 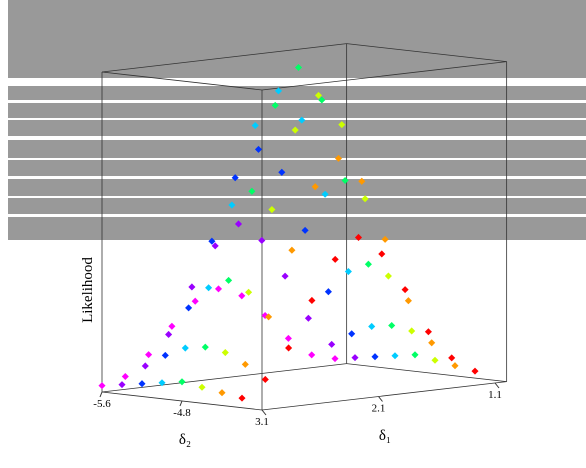 I want to click on y-axis-label: δ₂, so click(x=185, y=440).